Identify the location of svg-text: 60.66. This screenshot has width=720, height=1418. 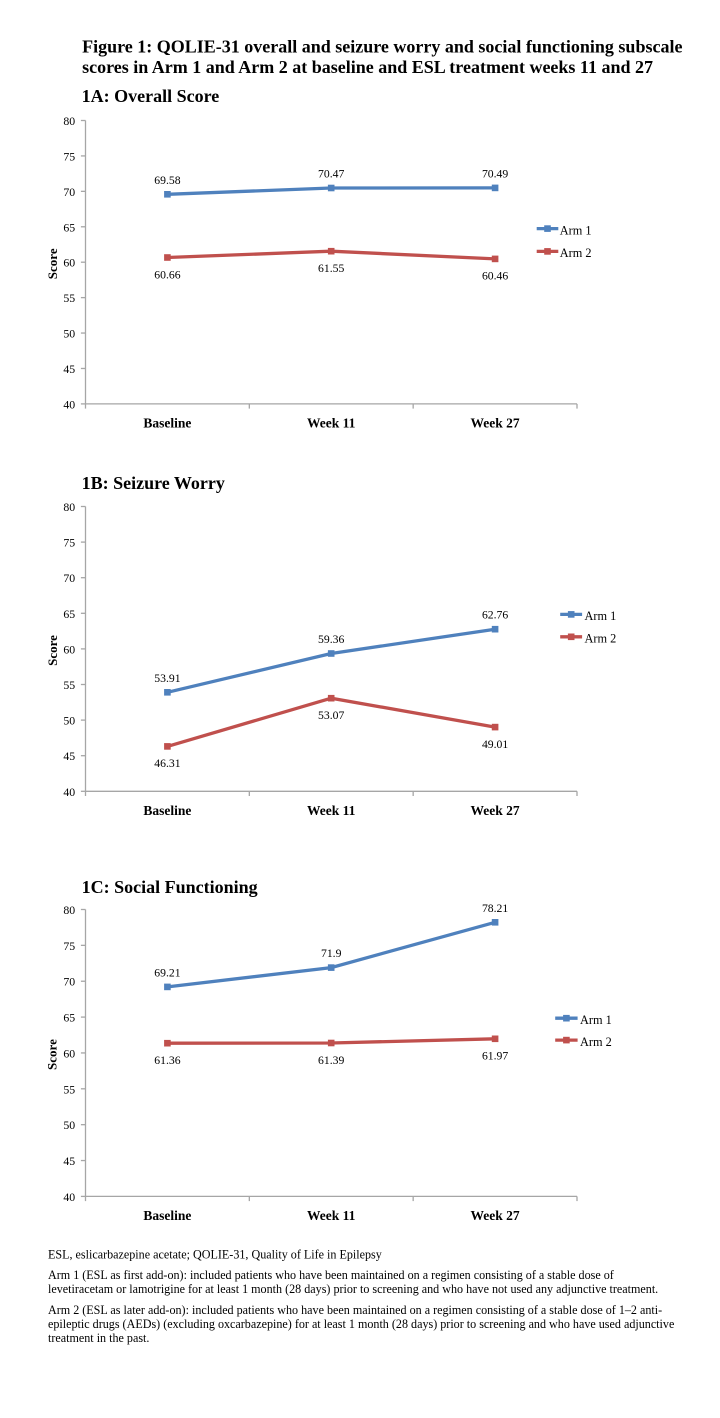
(167, 274).